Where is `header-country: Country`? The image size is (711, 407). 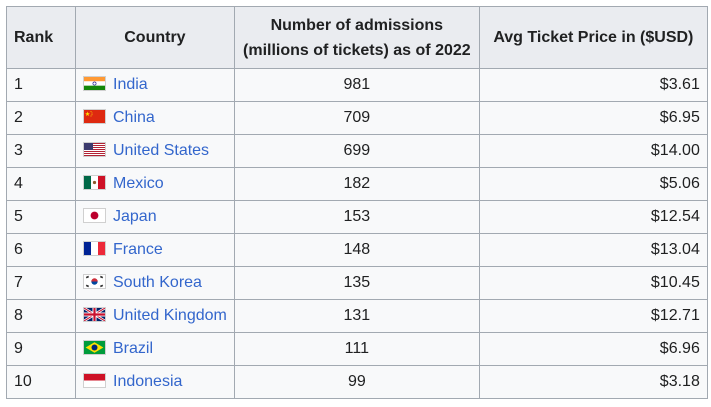 header-country: Country is located at coordinates (155, 37).